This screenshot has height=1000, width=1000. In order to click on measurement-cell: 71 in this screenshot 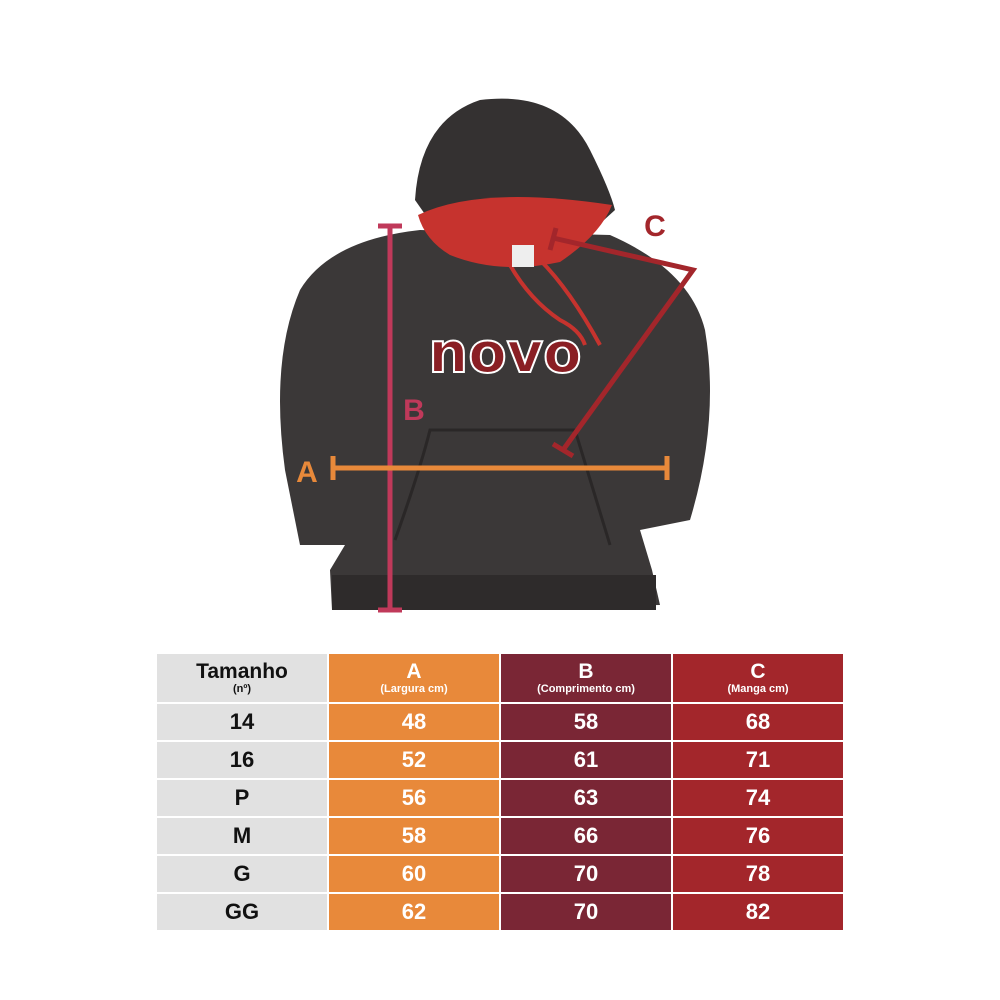, I will do `click(758, 760)`.